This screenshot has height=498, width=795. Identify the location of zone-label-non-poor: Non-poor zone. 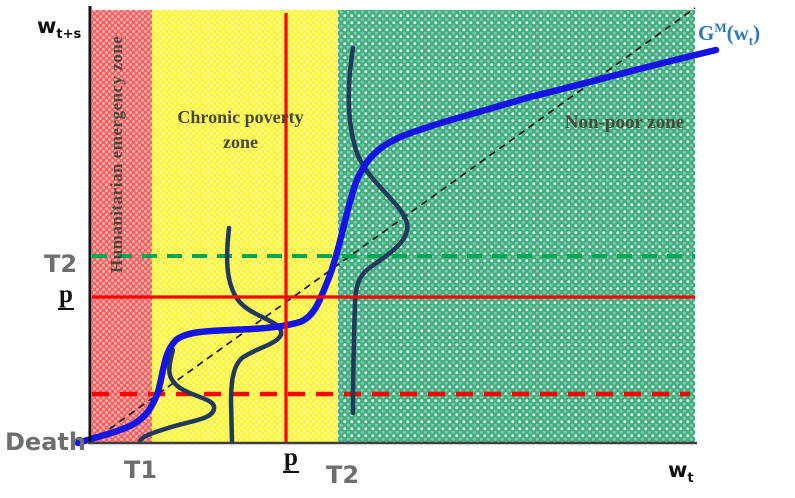
(624, 122).